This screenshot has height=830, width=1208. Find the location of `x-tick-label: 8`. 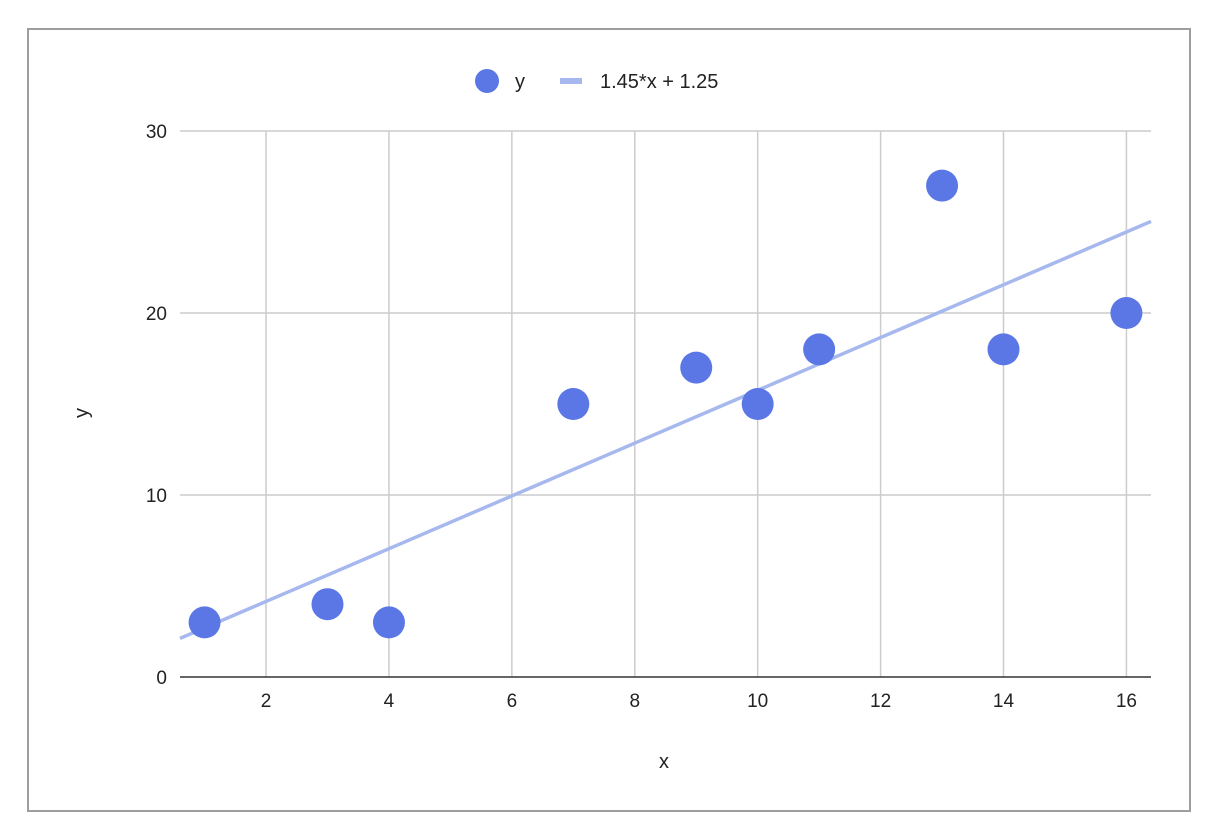

x-tick-label: 8 is located at coordinates (634, 701).